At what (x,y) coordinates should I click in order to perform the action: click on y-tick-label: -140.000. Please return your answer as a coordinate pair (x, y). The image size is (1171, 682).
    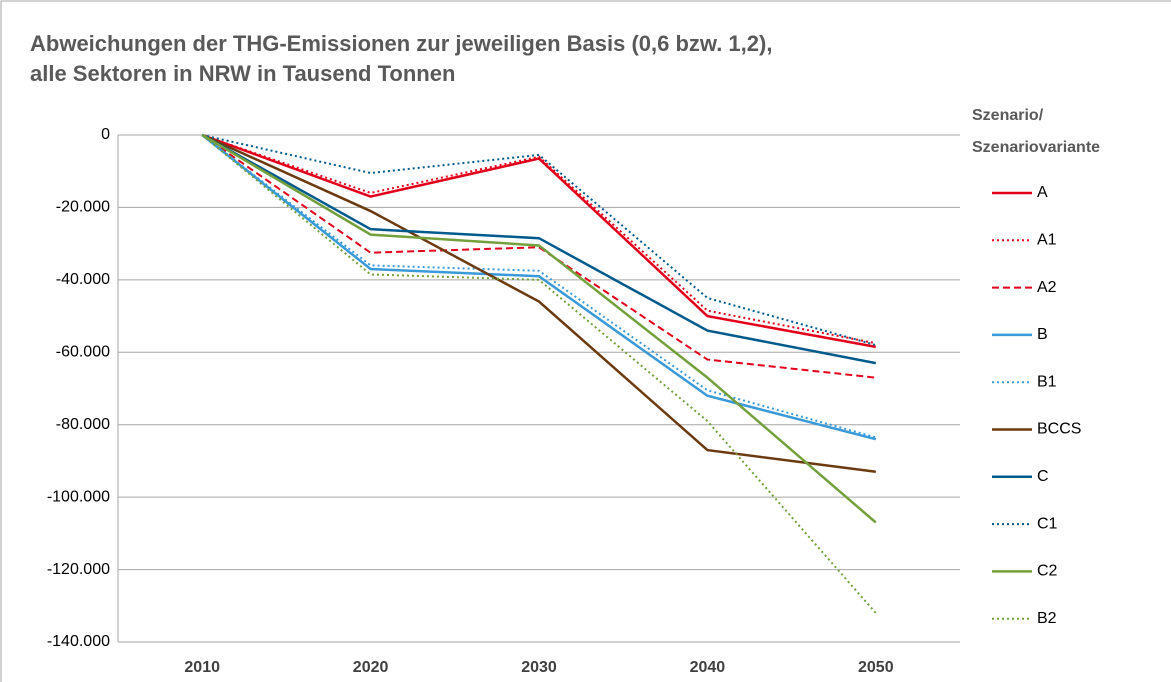
    Looking at the image, I should click on (78, 641).